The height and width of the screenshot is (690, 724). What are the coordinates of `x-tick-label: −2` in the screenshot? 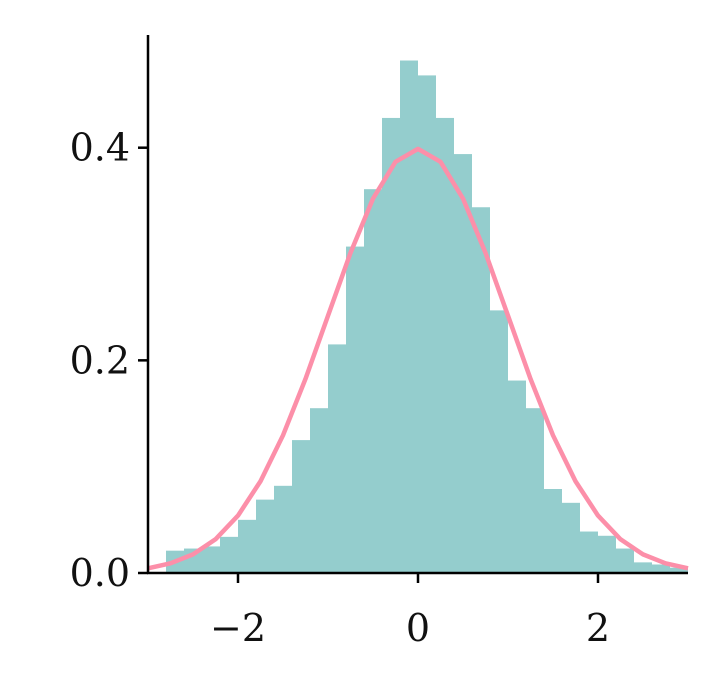 It's located at (238, 628).